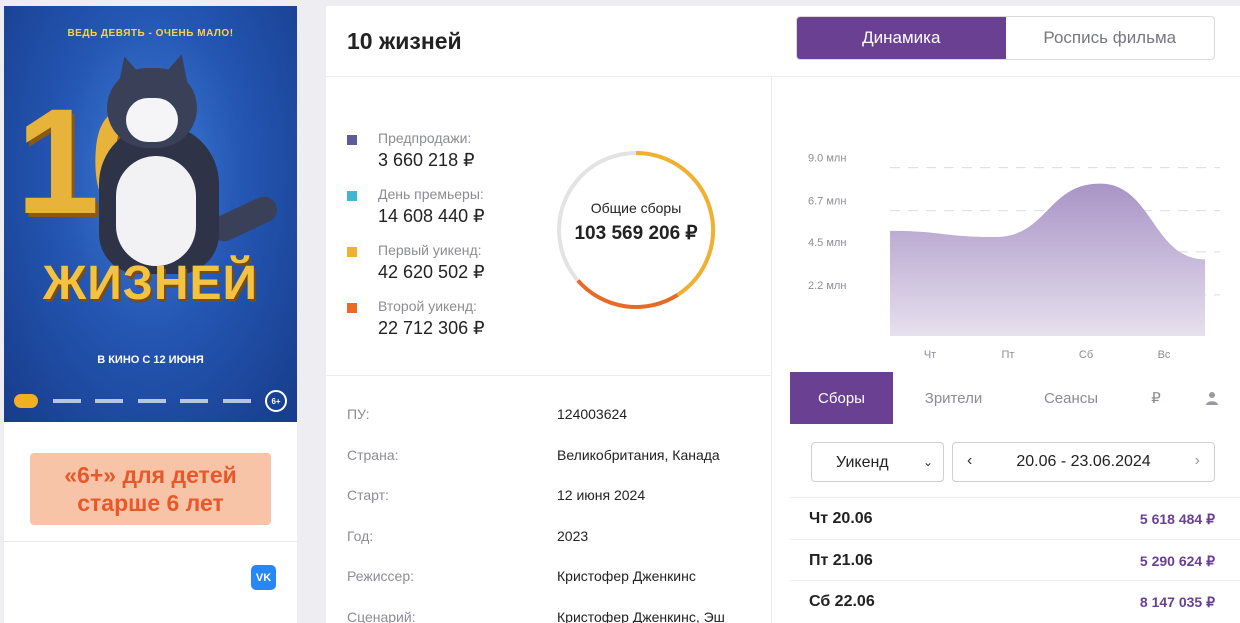  I want to click on summary-label: Первый уикенд:, so click(430, 250).